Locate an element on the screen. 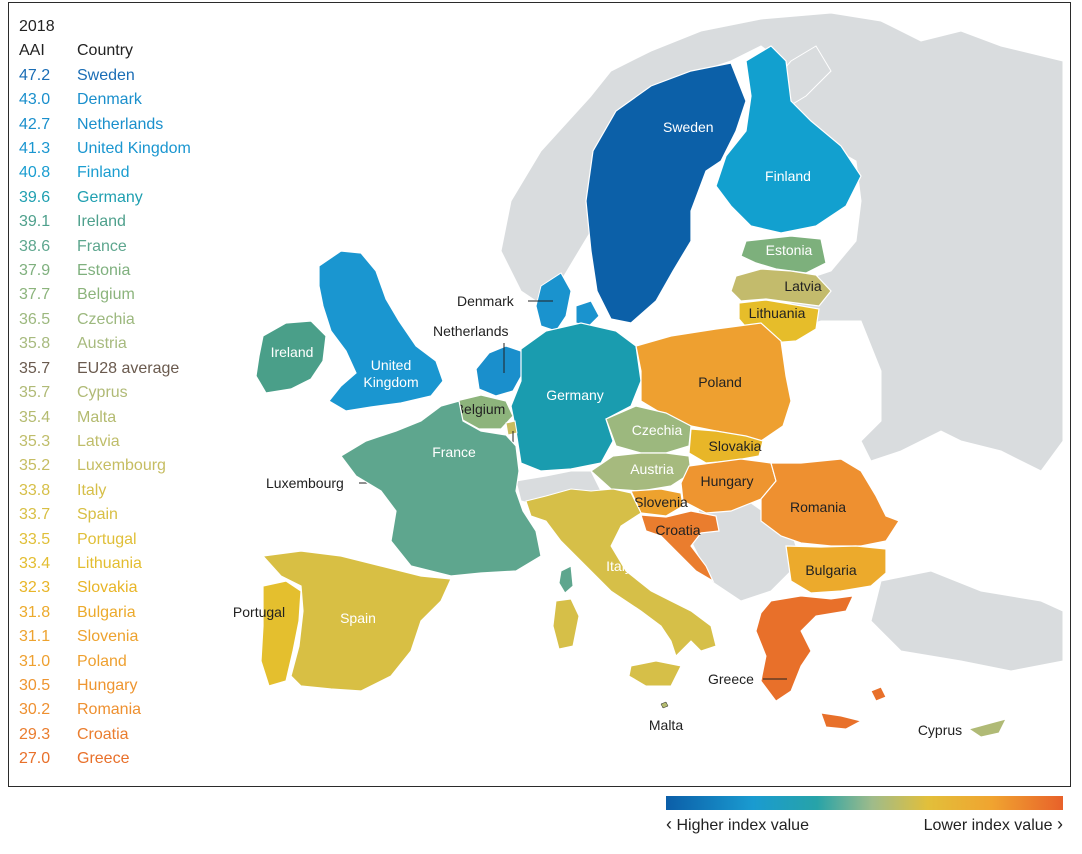 The width and height of the screenshot is (1082, 854). ranking-col-value-header: AAI is located at coordinates (32, 51).